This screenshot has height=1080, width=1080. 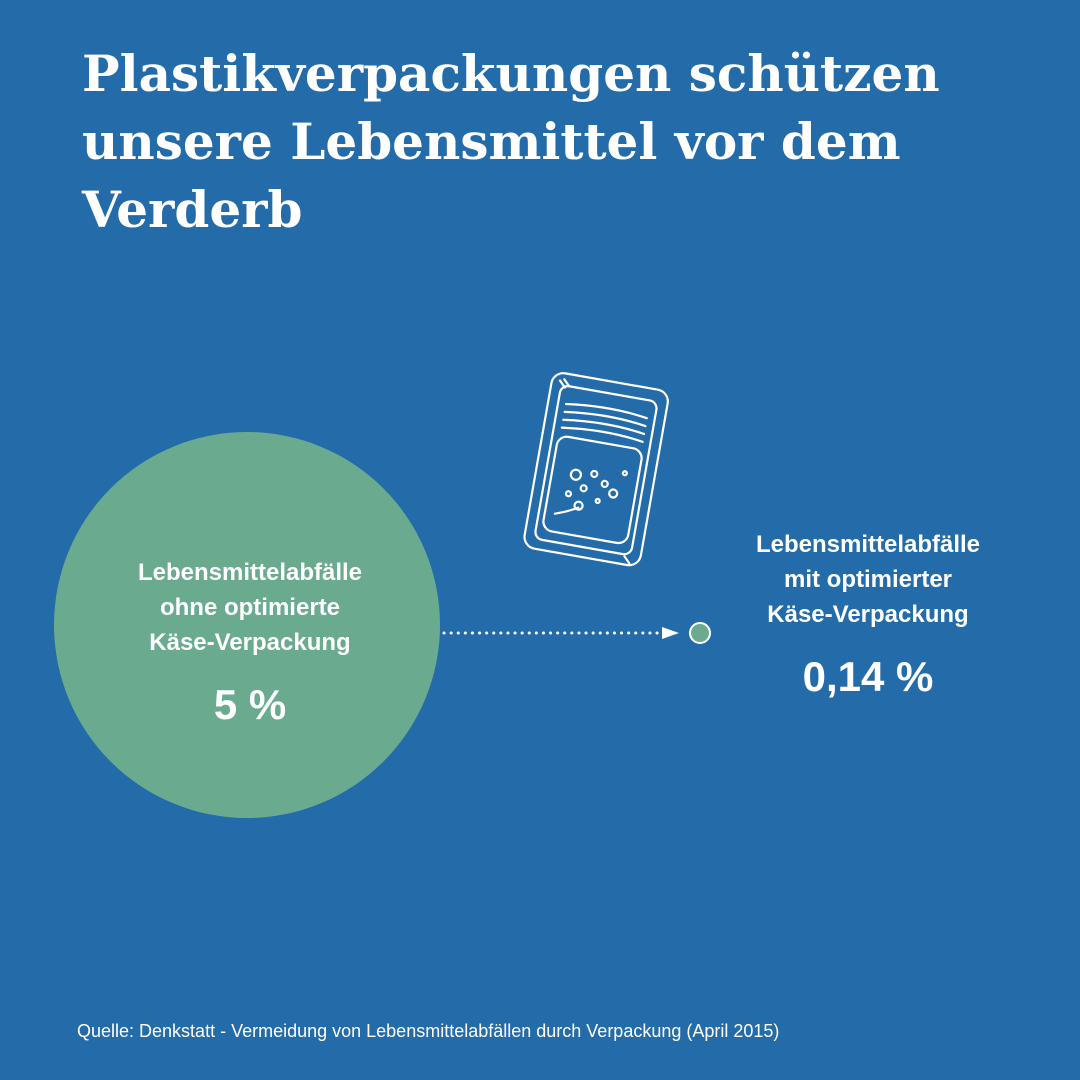 I want to click on label-with-line-2: mit optimierter, so click(x=868, y=579).